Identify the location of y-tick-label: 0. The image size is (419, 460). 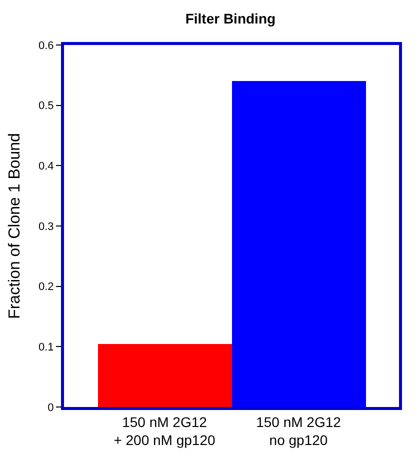
(51, 408).